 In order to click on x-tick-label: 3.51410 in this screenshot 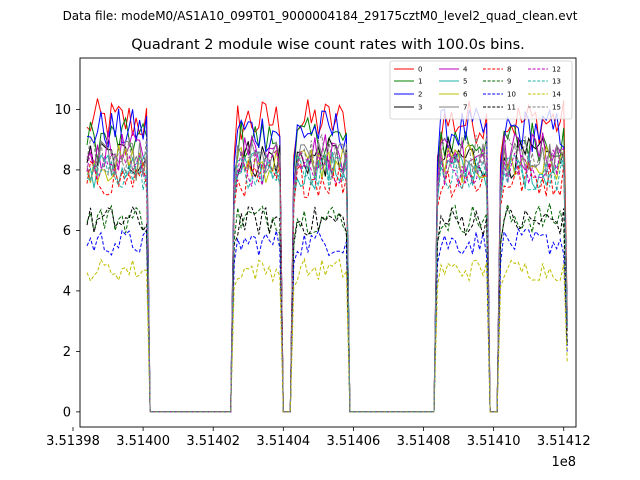, I will do `click(494, 441)`.